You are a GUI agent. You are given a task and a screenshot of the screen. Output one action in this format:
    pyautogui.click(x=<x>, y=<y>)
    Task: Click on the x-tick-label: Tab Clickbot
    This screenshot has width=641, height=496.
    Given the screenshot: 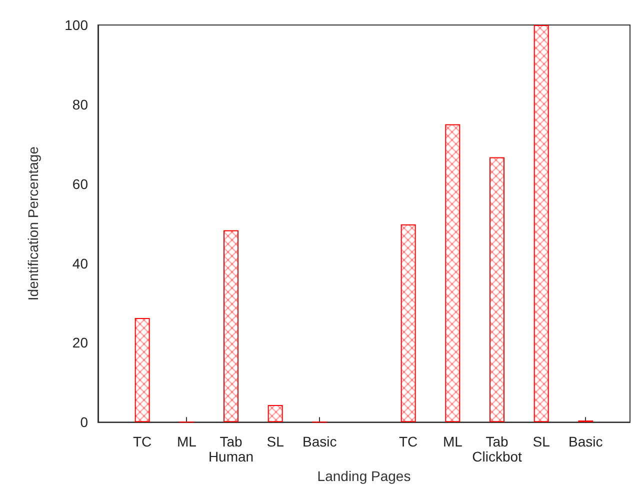 What is the action you would take?
    pyautogui.click(x=497, y=449)
    